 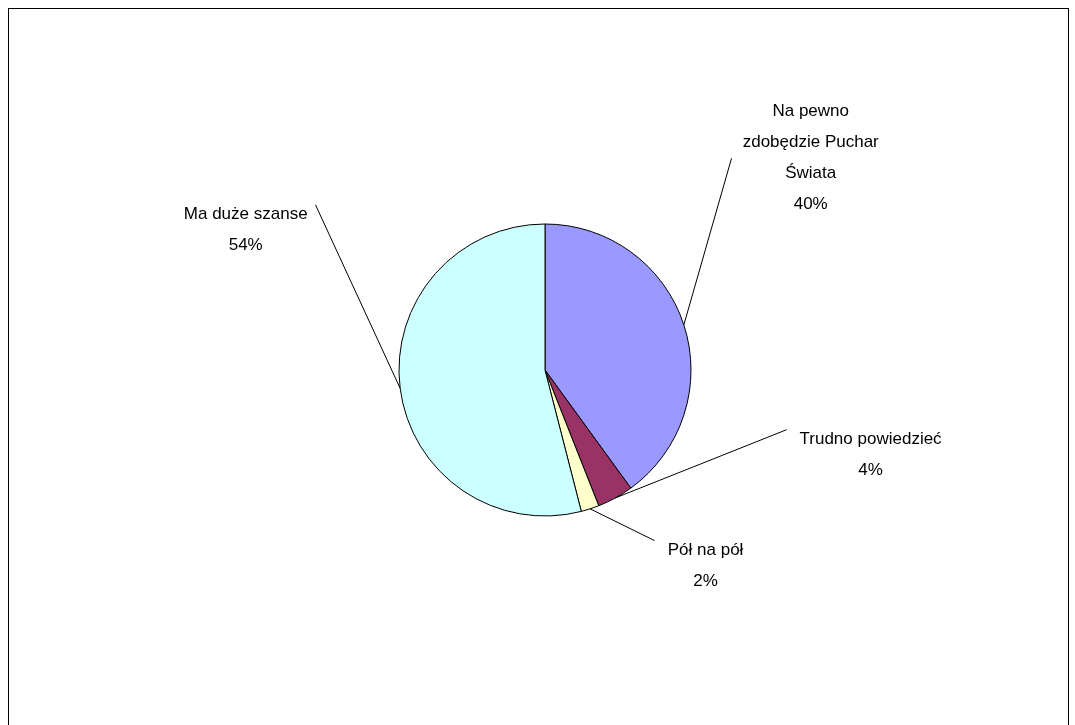 What do you see at coordinates (870, 469) in the screenshot?
I see `data-label: 4%` at bounding box center [870, 469].